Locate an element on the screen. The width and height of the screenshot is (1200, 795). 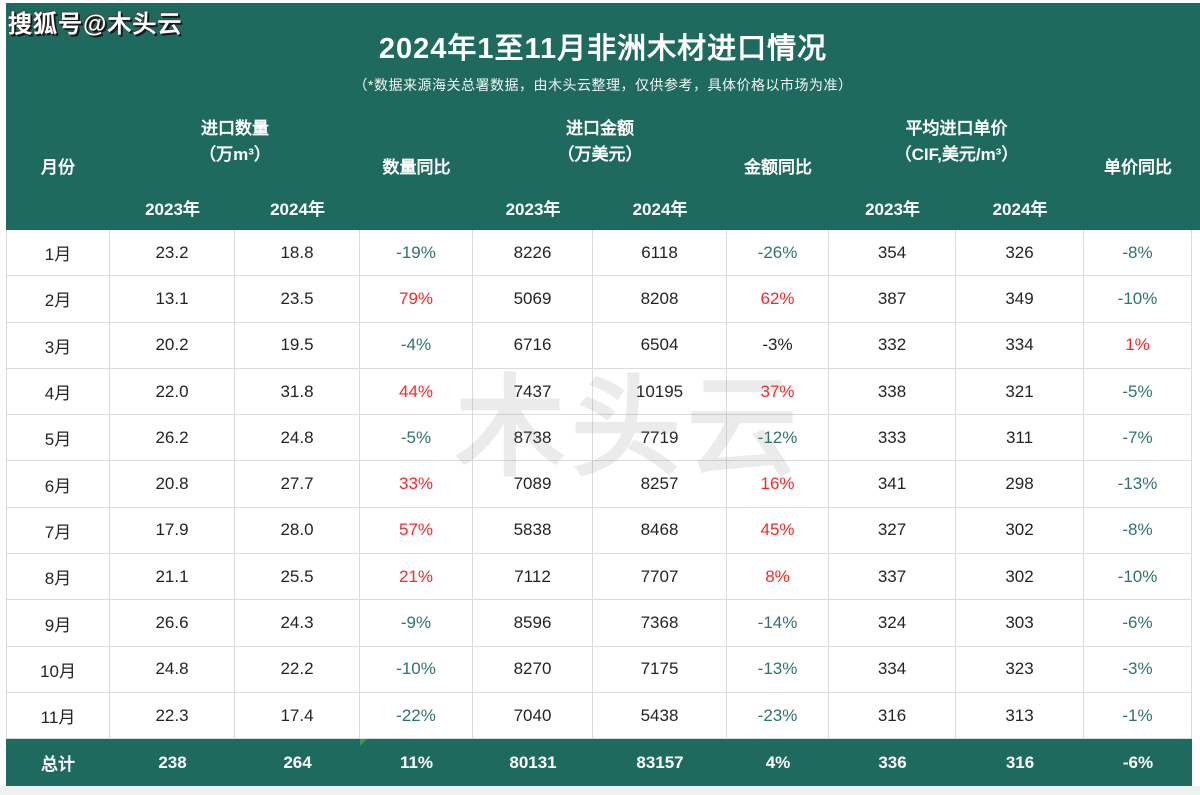
cell-qty-2023: 23.2 is located at coordinates (172, 253).